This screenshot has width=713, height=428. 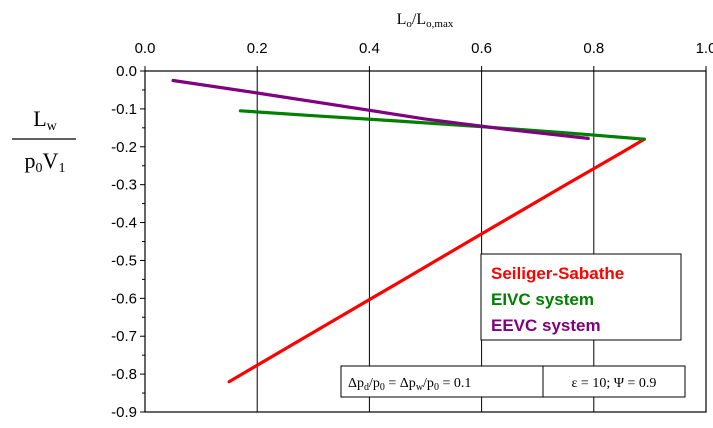 I want to click on x-tick-label: 0.6, so click(x=481, y=48).